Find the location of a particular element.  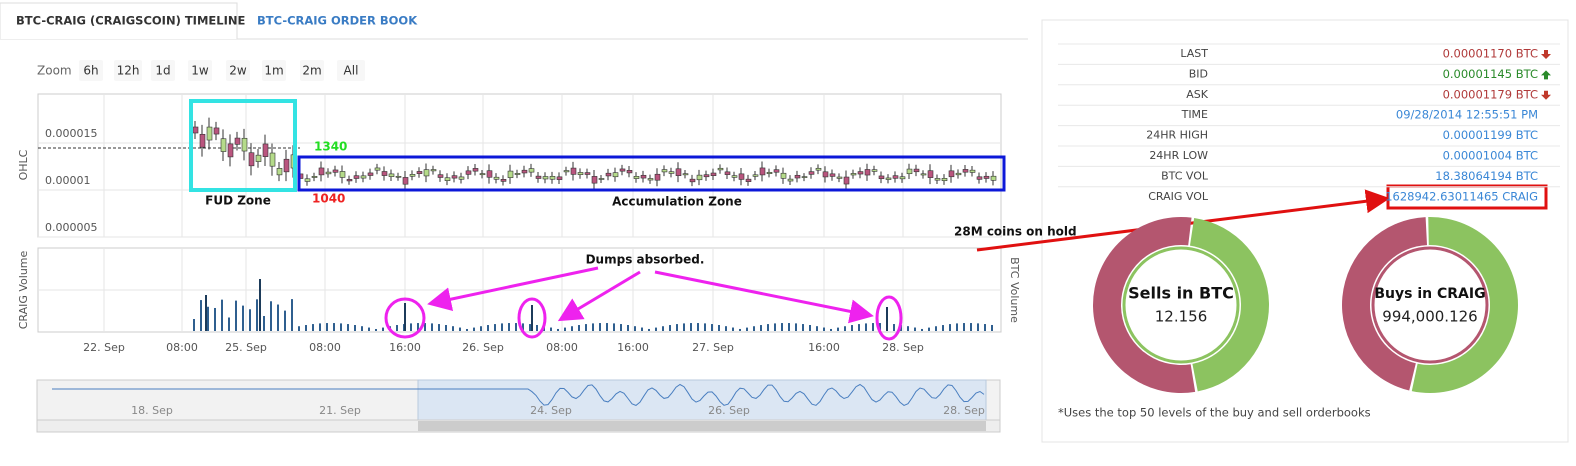

x-tick-label: 16:00 is located at coordinates (405, 347).